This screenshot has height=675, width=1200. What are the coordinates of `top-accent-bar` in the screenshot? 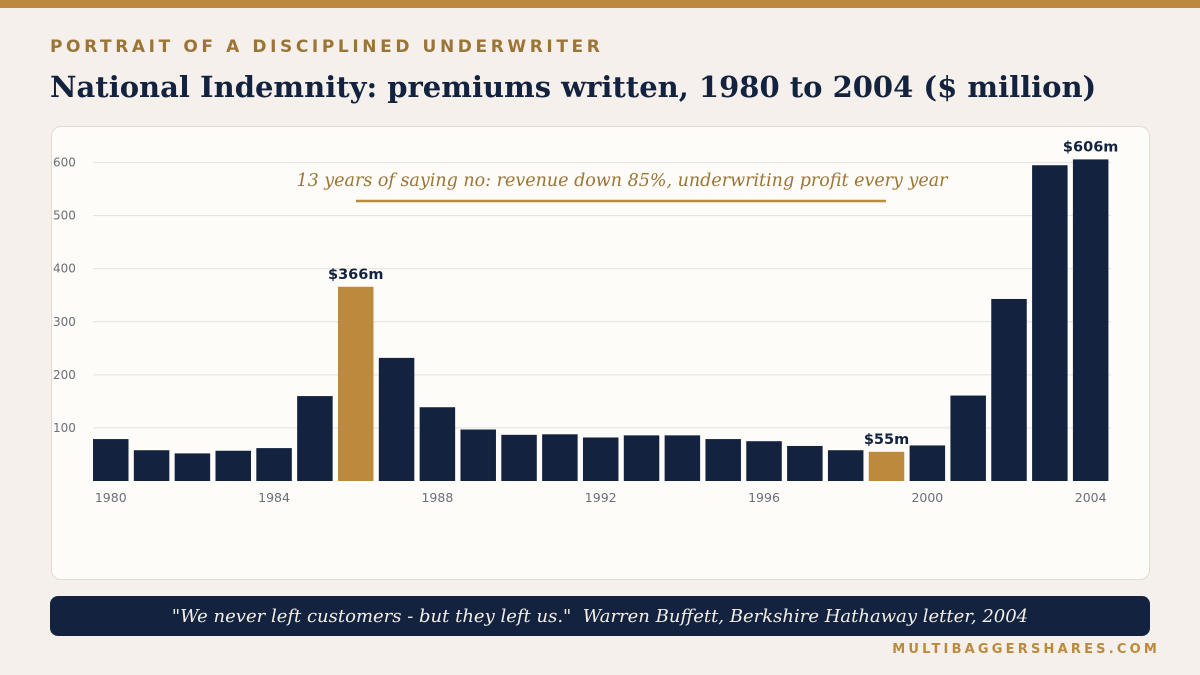 It's located at (600, 4).